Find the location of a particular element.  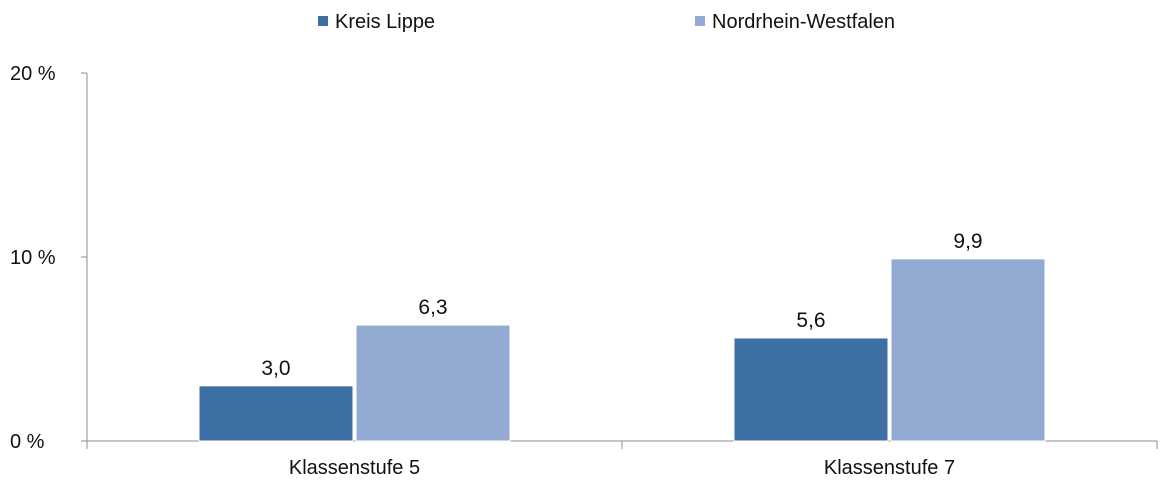

data-label: 9,9 is located at coordinates (967, 241).